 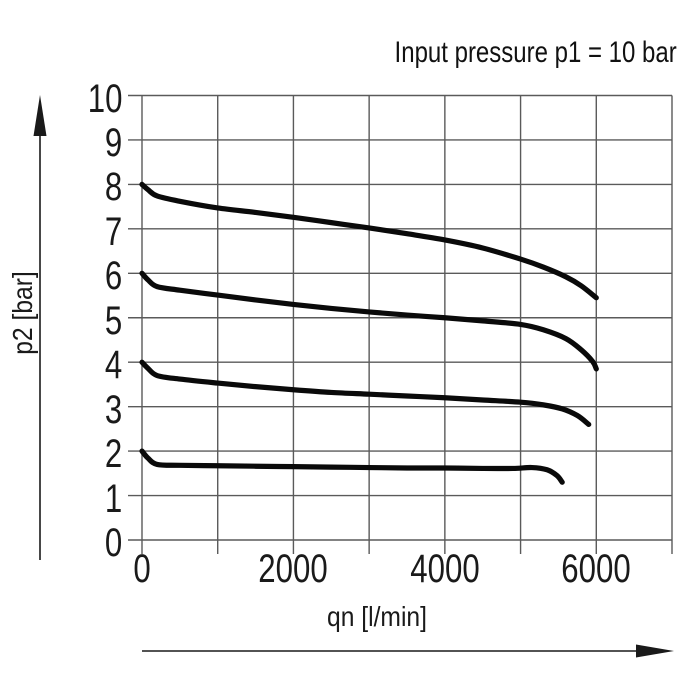 I want to click on x-tick-label: 6000, so click(x=596, y=569).